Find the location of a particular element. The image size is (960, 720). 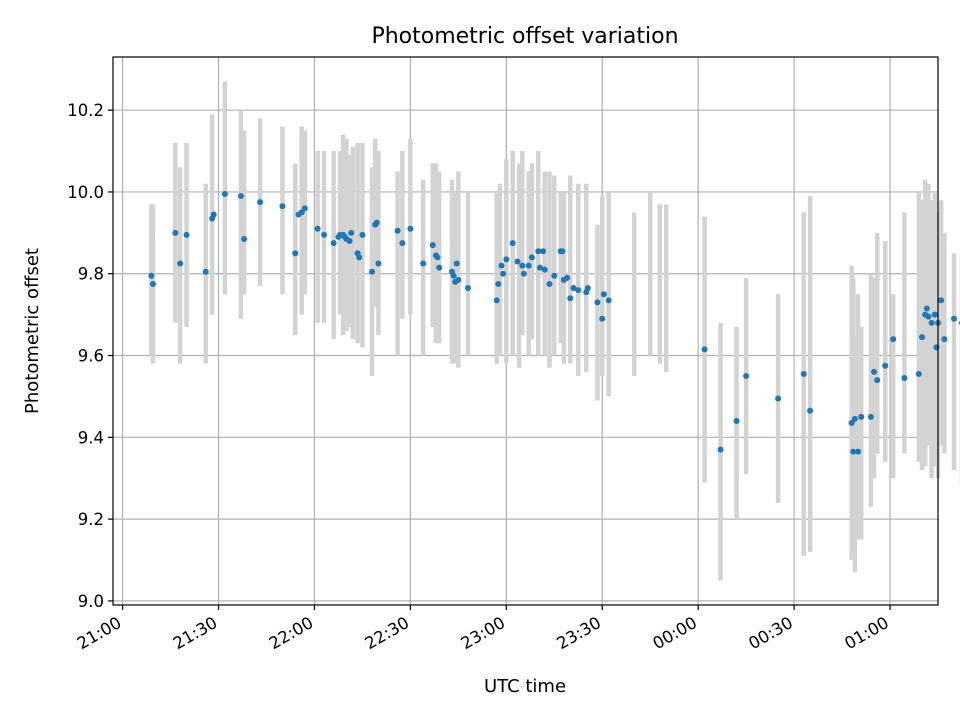

x-tick-label: 00:30 is located at coordinates (770, 633).